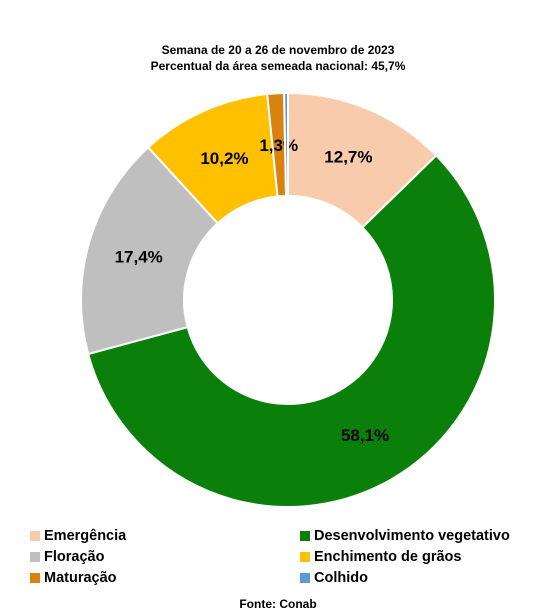 This screenshot has height=613, width=556. Describe the element at coordinates (278, 604) in the screenshot. I see `chart-source: Fonte: Conab` at that location.